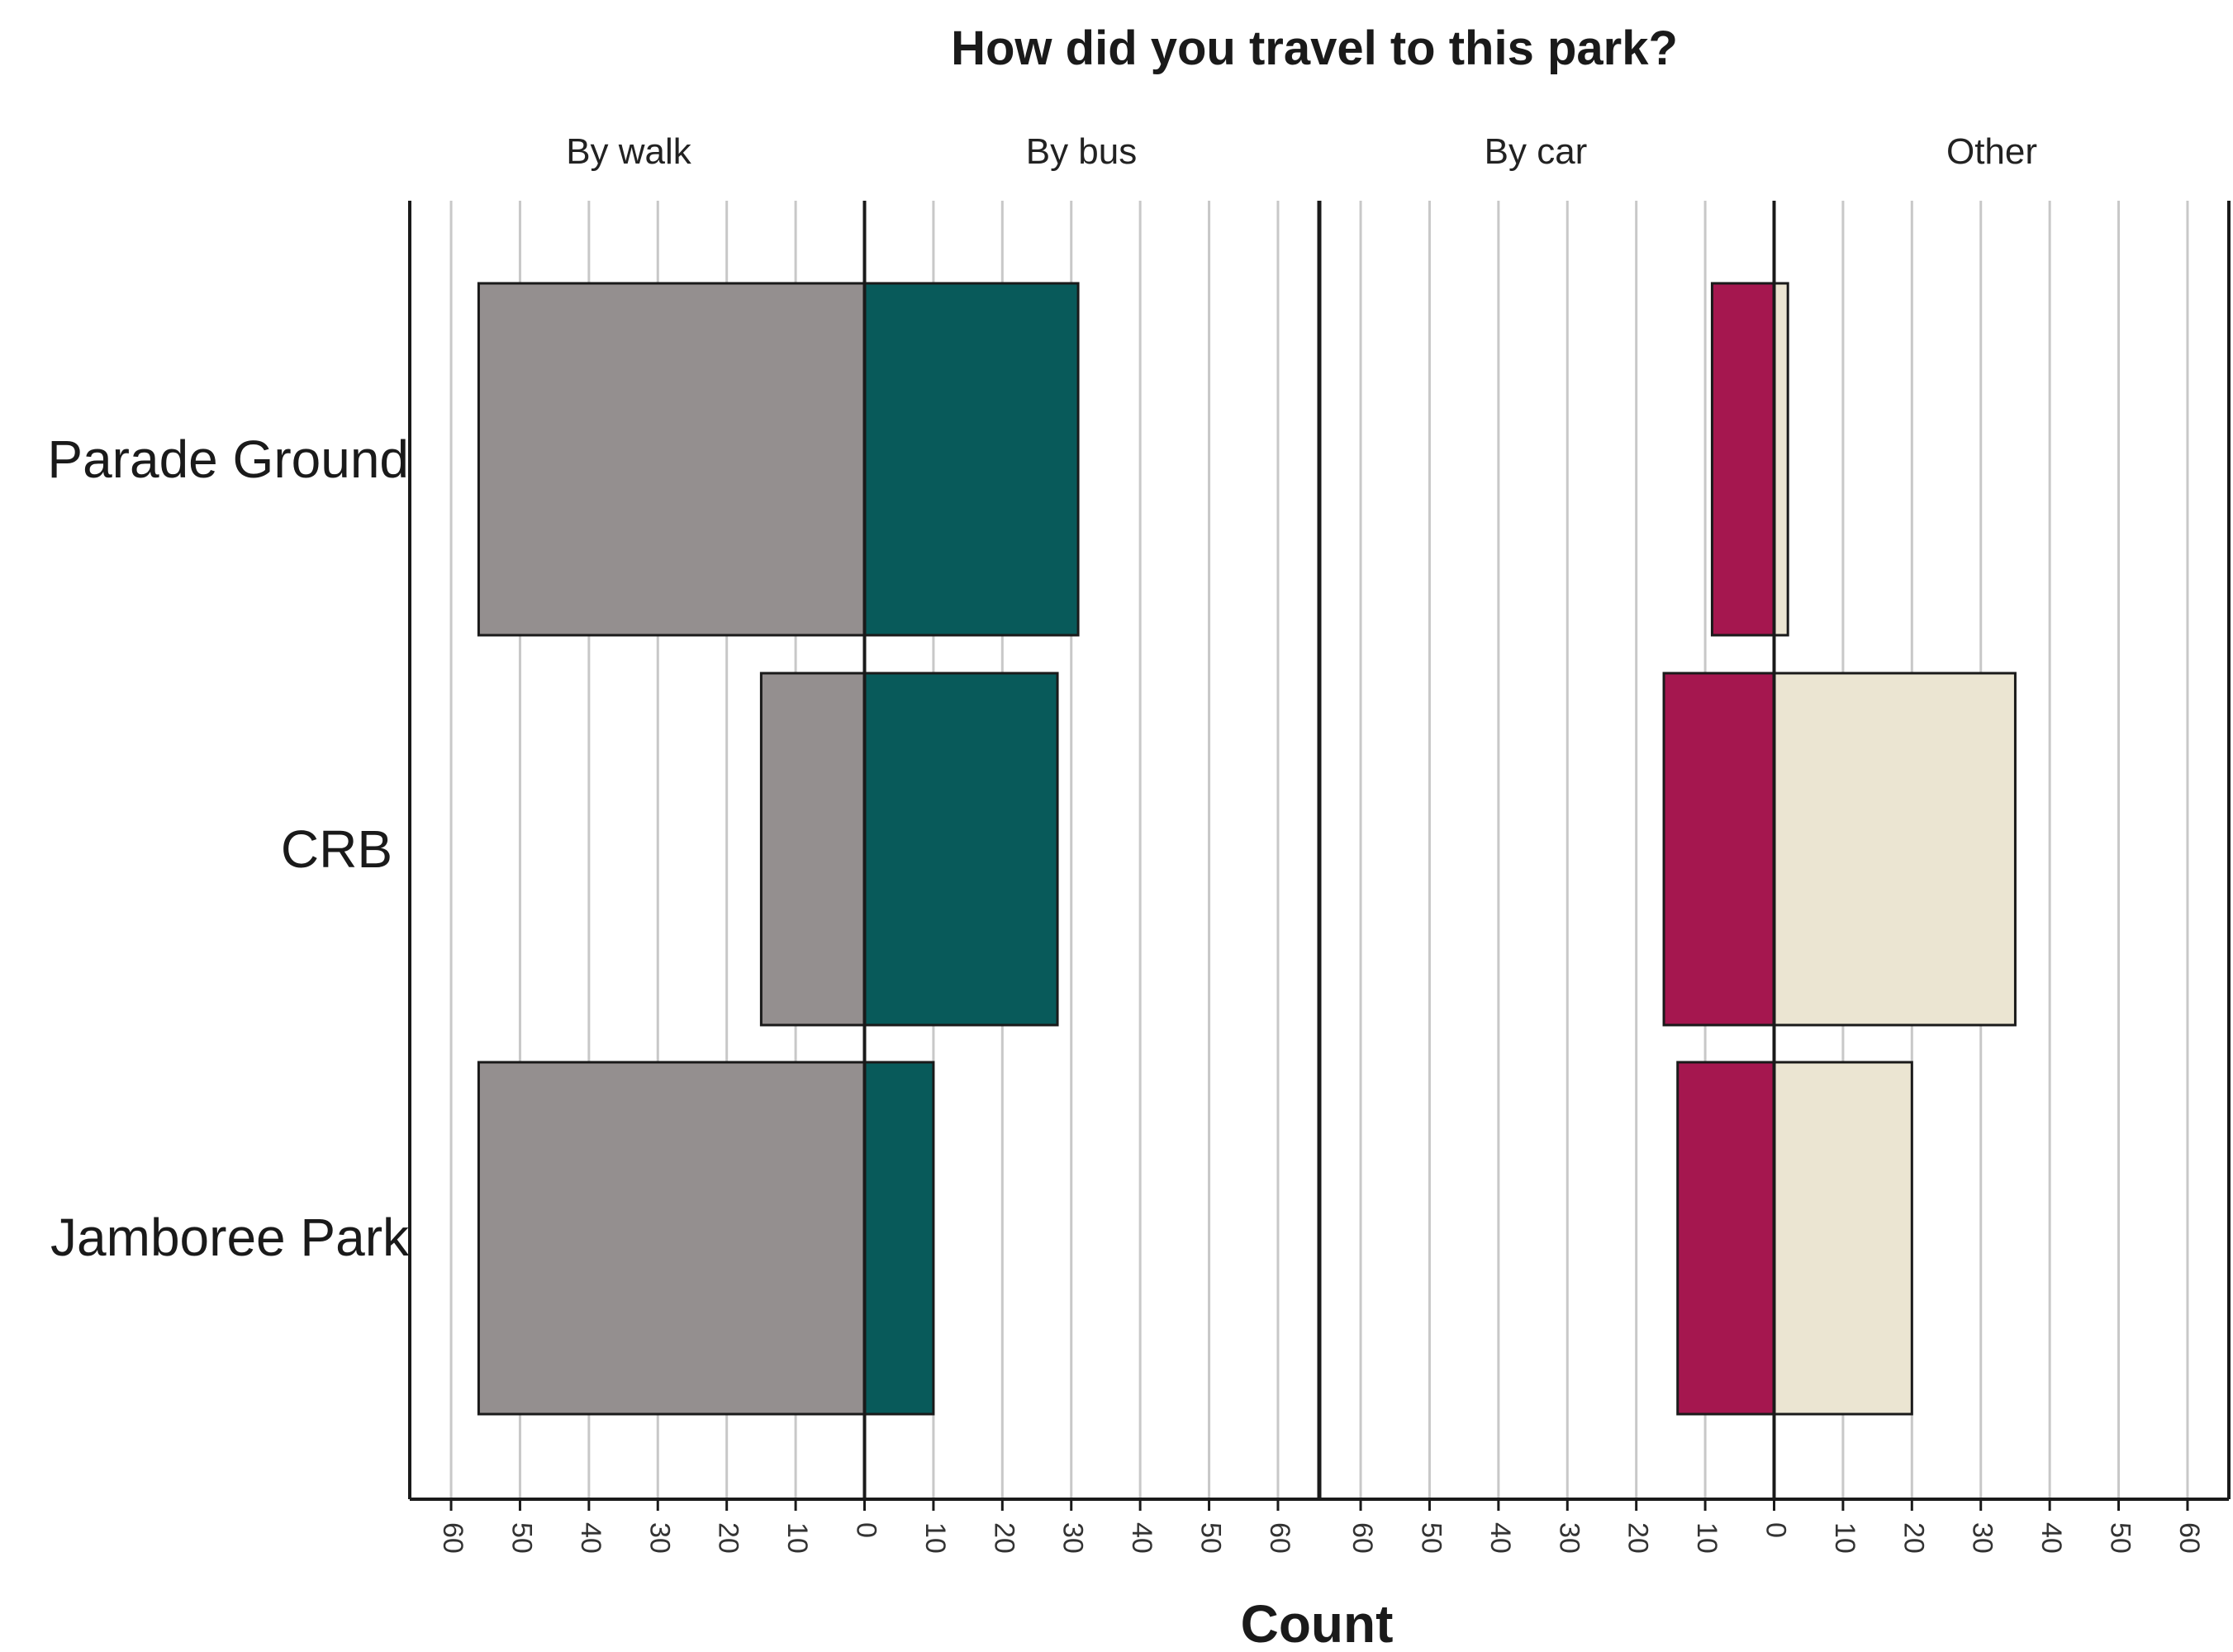 This screenshot has height=1652, width=2233. I want to click on panel-label-other: Other, so click(1991, 151).